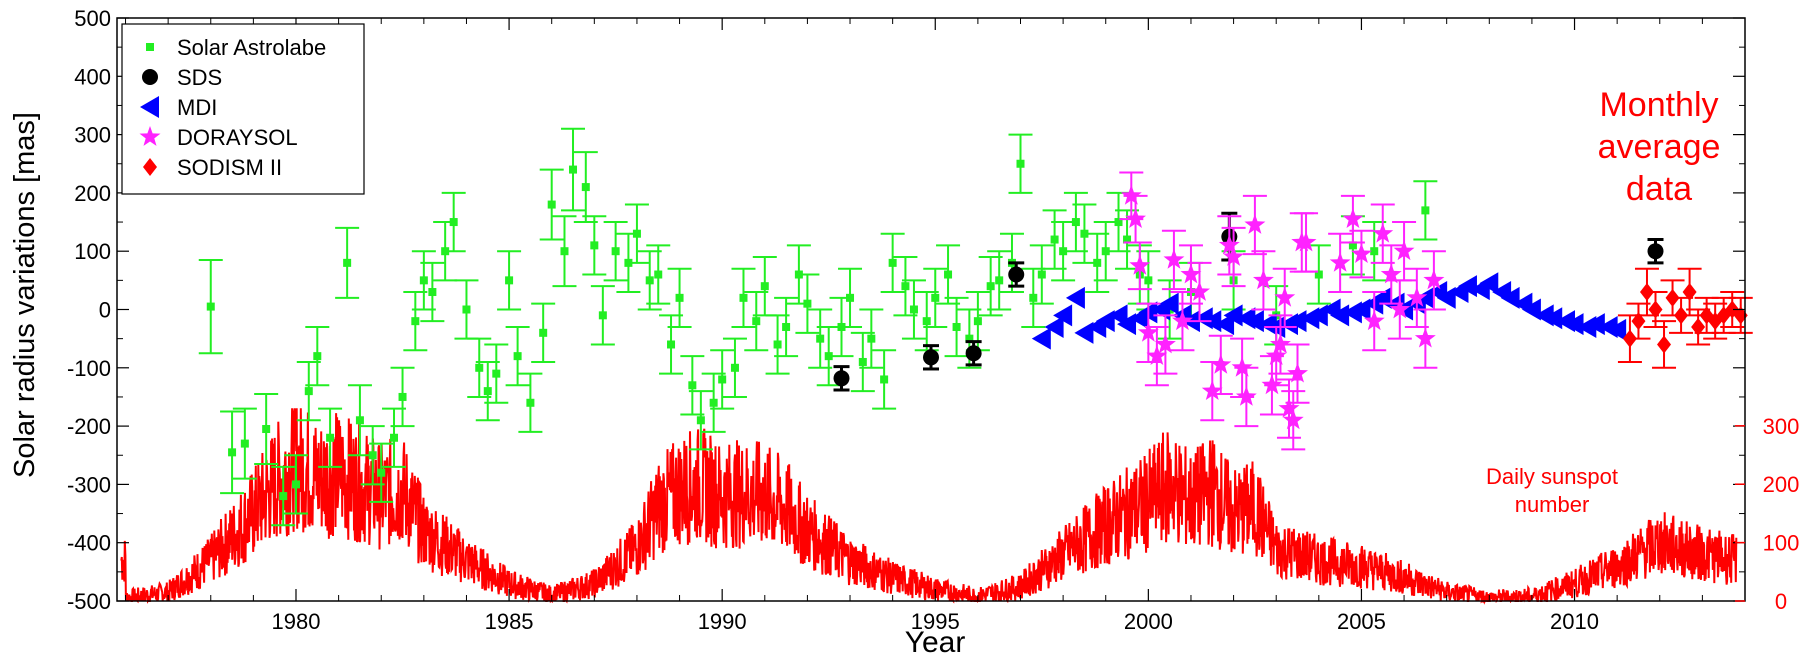  I want to click on legend-label: MDI, so click(197, 107).